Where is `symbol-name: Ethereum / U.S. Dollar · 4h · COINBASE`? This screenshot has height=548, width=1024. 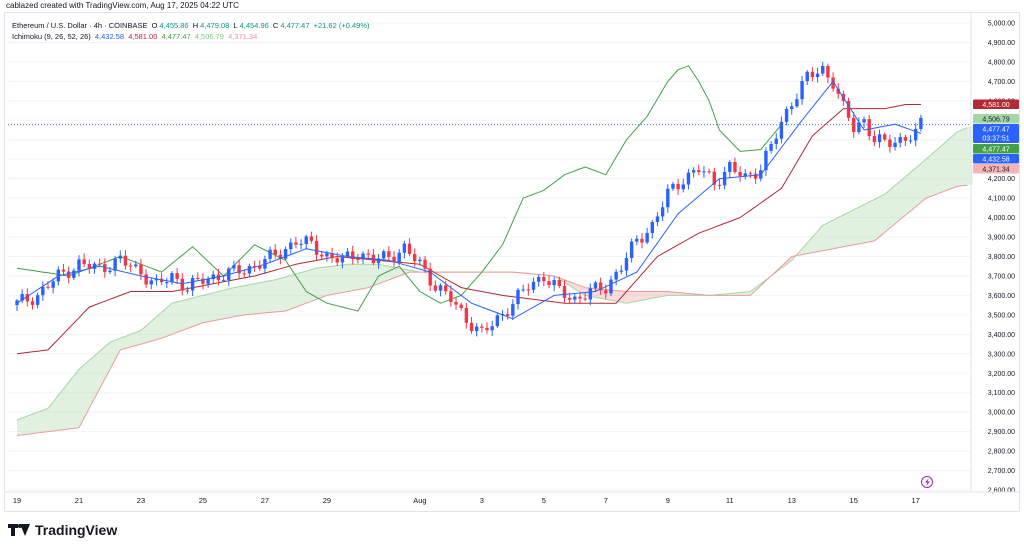 symbol-name: Ethereum / U.S. Dollar · 4h · COINBASE is located at coordinates (80, 25).